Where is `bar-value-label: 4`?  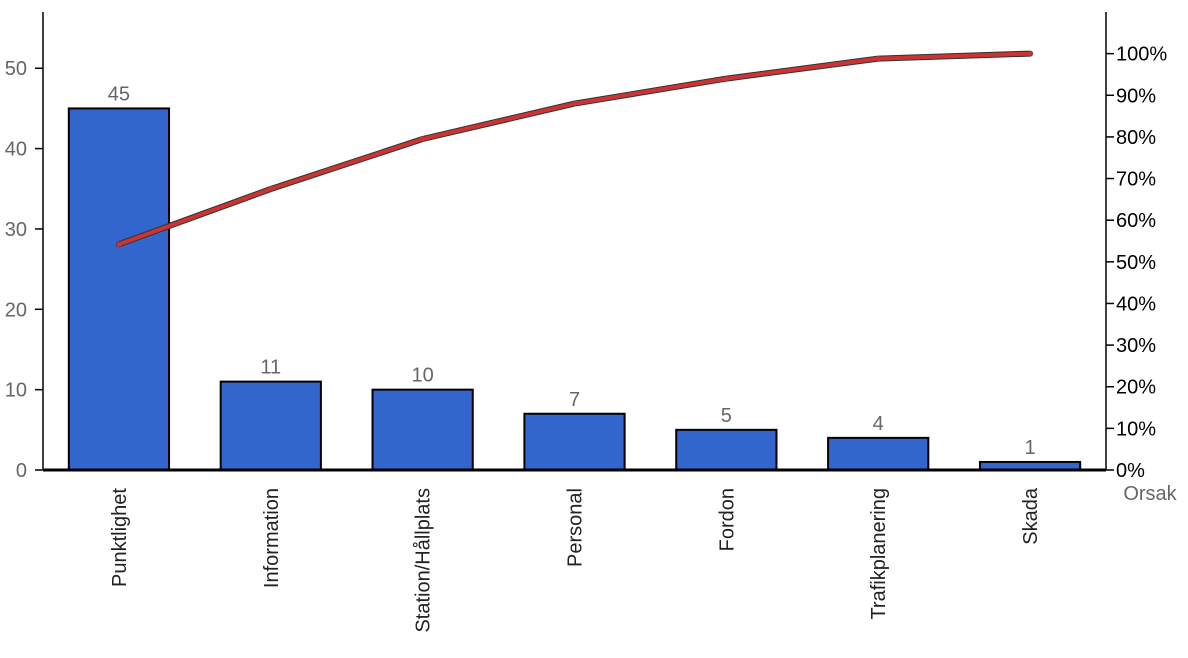
bar-value-label: 4 is located at coordinates (878, 424).